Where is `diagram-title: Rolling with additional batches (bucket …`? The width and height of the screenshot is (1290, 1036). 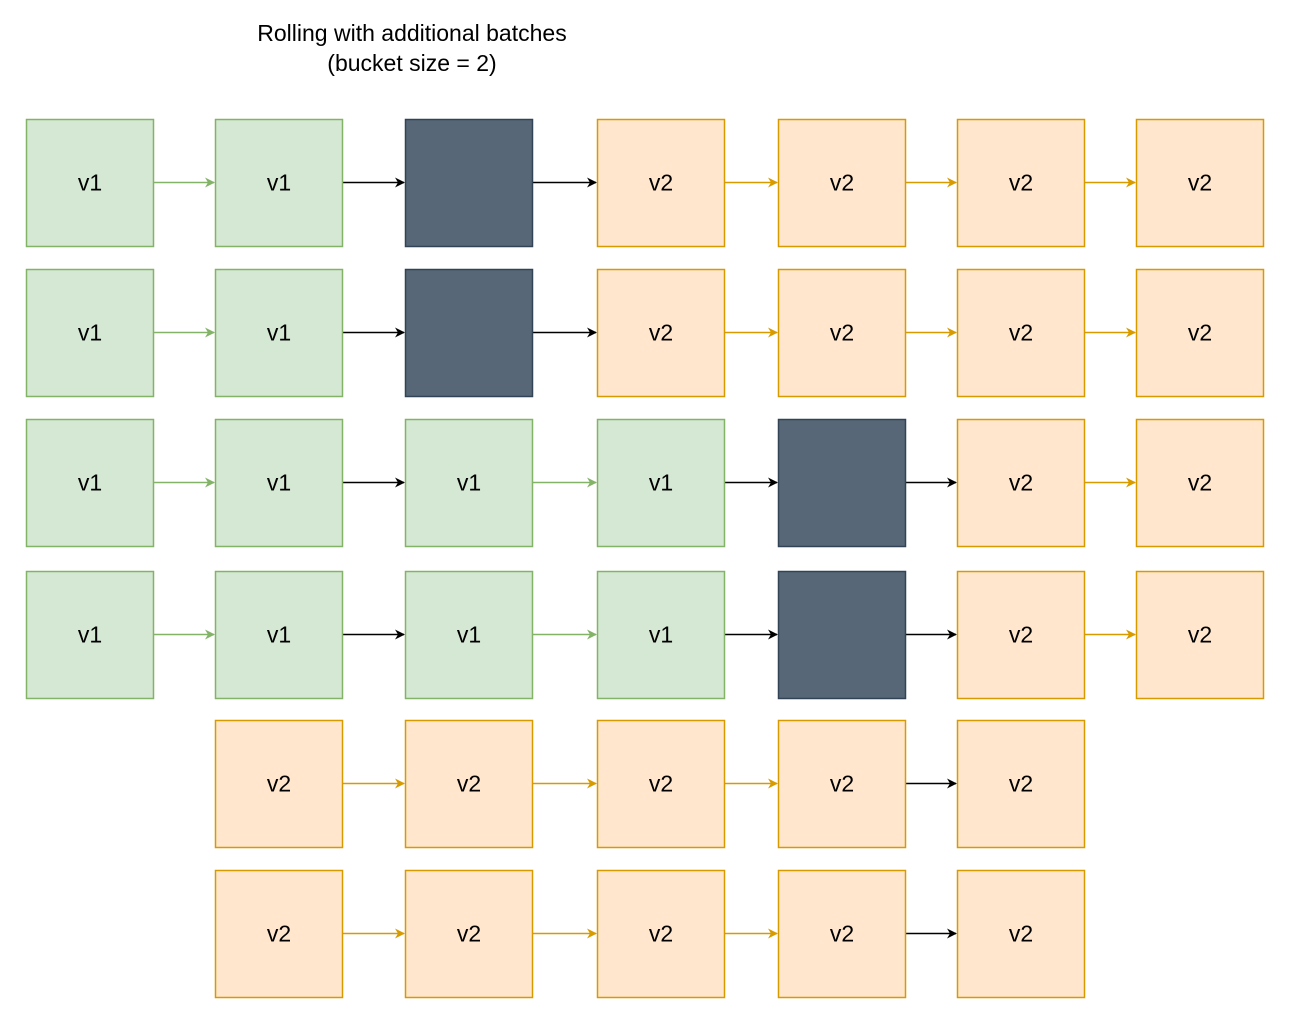 diagram-title: Rolling with additional batches (bucket … is located at coordinates (412, 48).